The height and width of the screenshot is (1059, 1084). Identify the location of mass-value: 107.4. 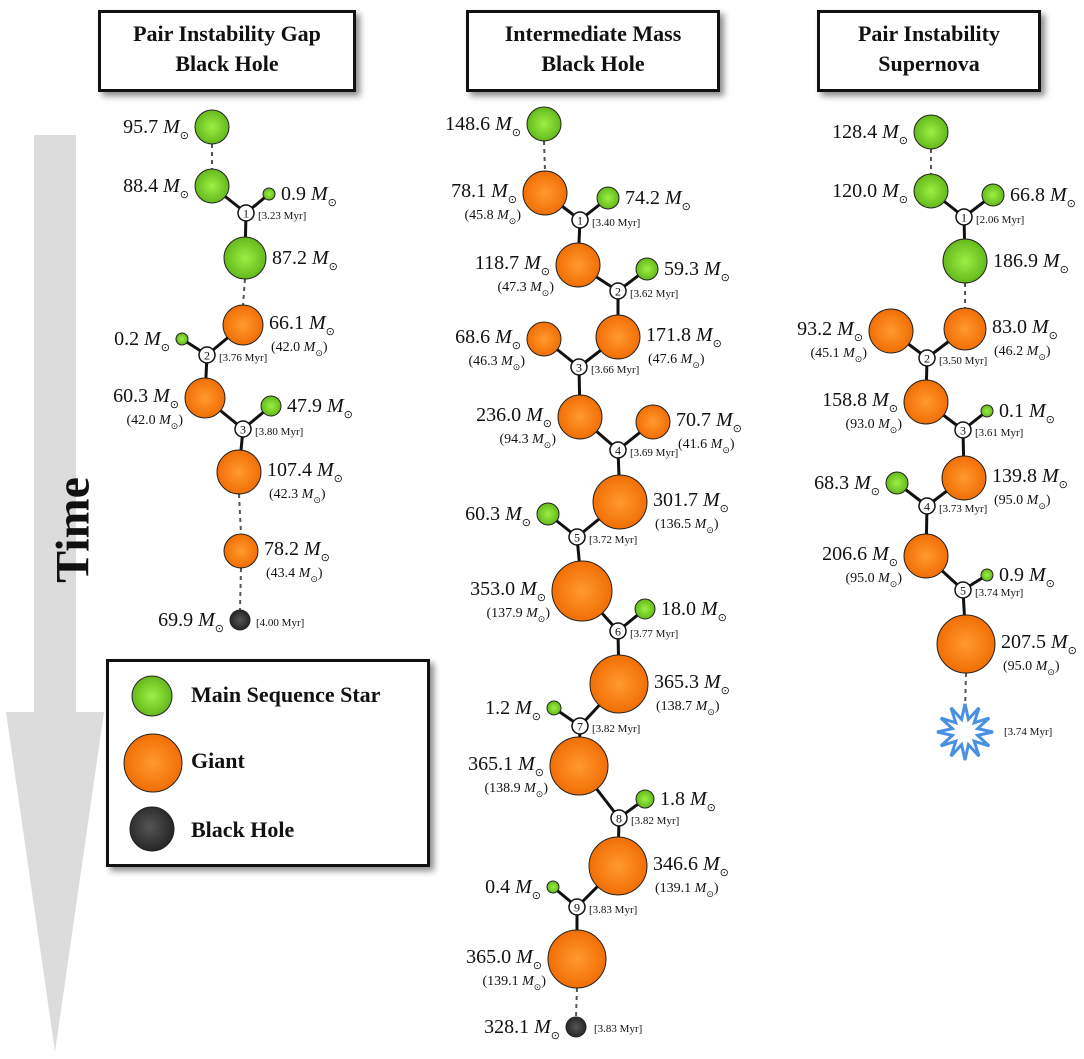
(292, 470).